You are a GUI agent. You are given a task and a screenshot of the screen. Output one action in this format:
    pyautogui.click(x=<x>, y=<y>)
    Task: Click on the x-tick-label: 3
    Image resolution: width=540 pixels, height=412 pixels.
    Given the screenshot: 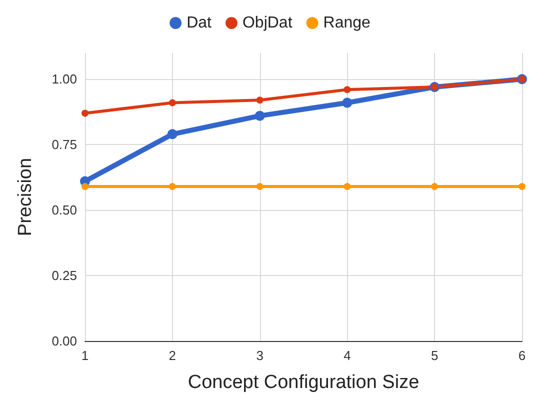 What is the action you would take?
    pyautogui.click(x=260, y=355)
    